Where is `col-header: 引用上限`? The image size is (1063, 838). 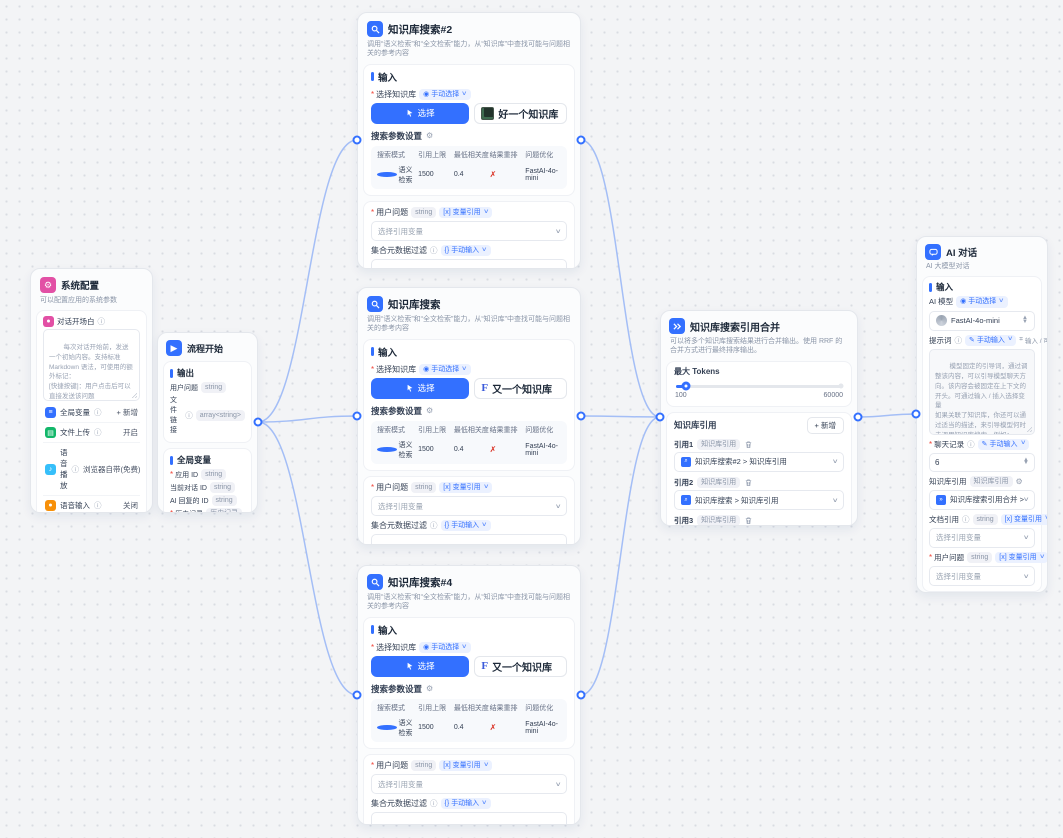
col-header: 引用上限 is located at coordinates (432, 430).